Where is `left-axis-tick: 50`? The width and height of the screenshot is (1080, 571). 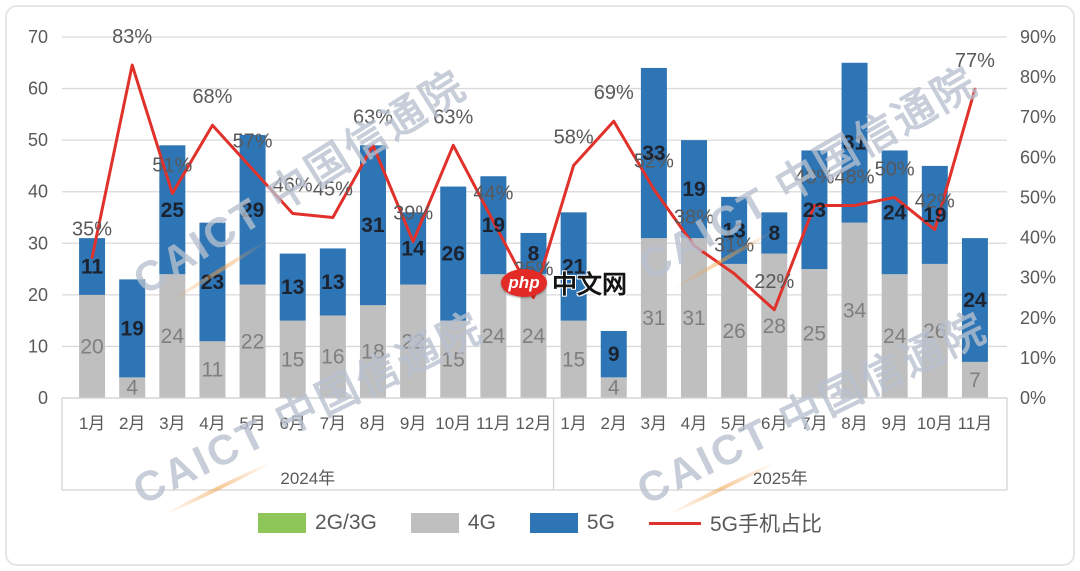
left-axis-tick: 50 is located at coordinates (38, 140).